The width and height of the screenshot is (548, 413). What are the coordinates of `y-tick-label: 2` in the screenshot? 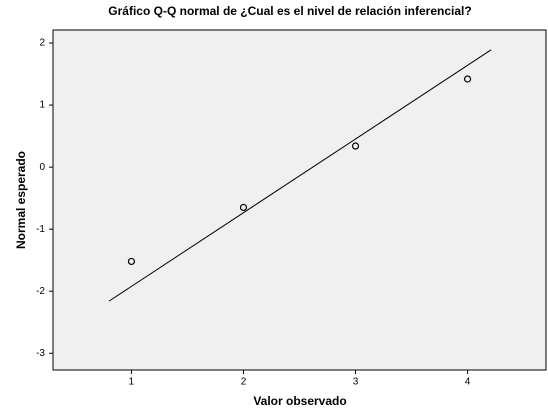 It's located at (42, 43).